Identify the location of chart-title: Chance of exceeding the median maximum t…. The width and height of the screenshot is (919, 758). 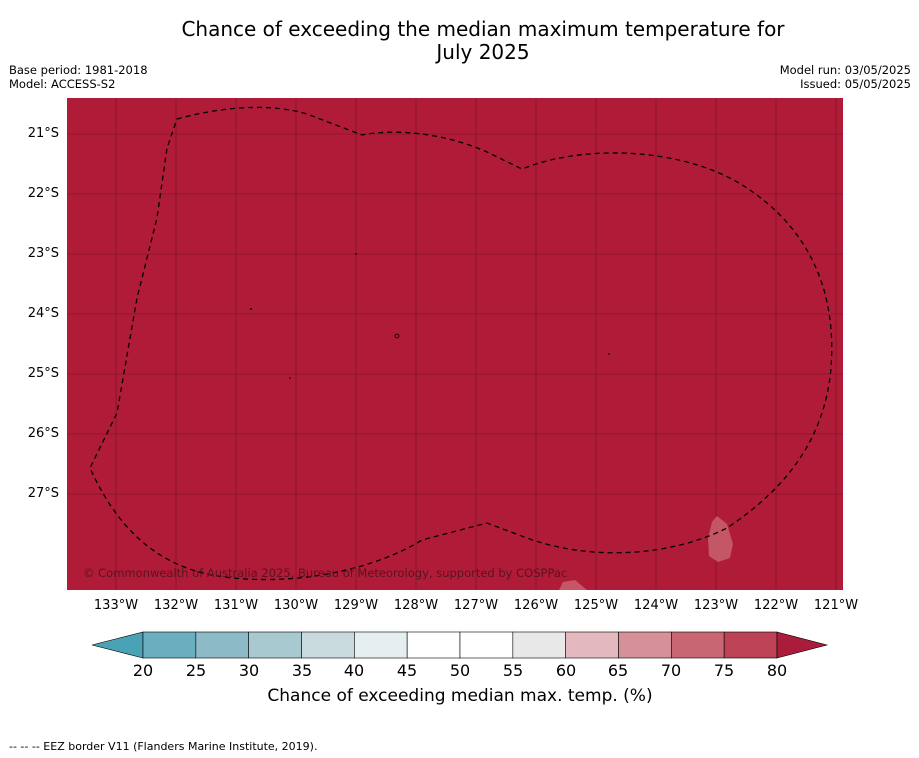
(459, 41).